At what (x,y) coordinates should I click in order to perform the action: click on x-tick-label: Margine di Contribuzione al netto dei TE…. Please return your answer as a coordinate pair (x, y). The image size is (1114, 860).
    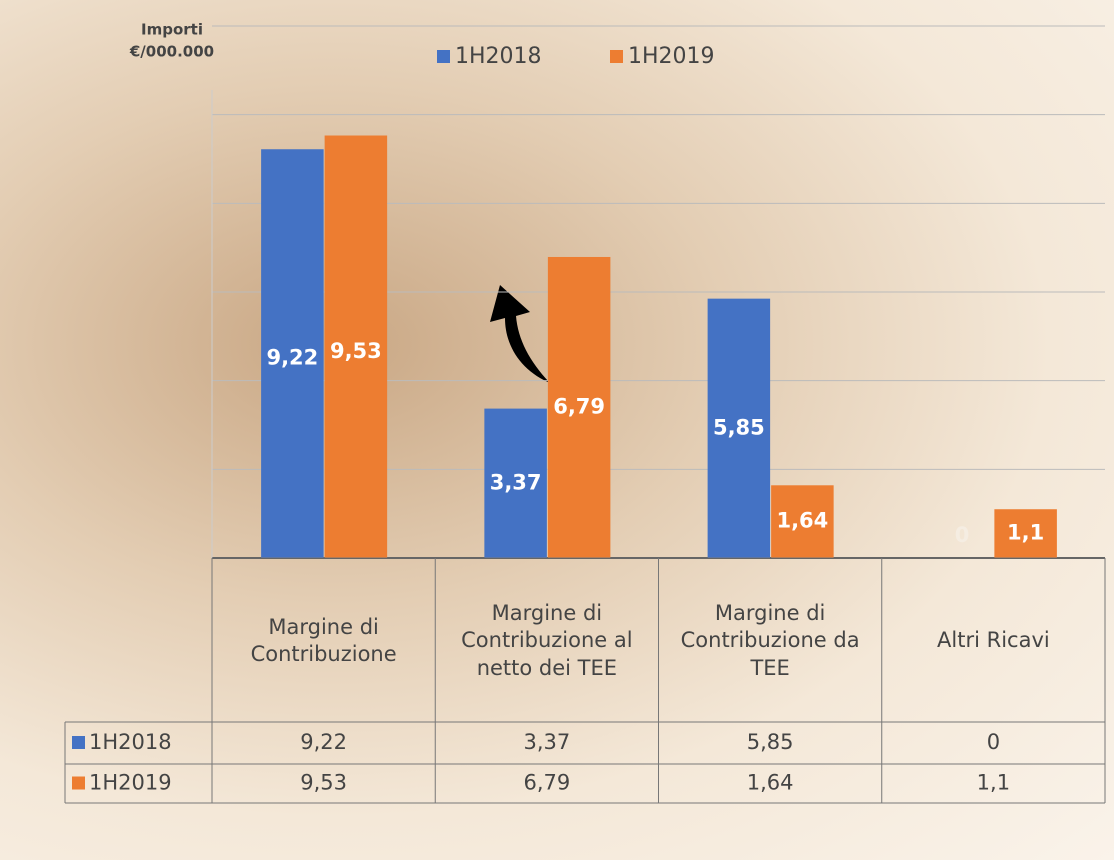
    Looking at the image, I should click on (547, 640).